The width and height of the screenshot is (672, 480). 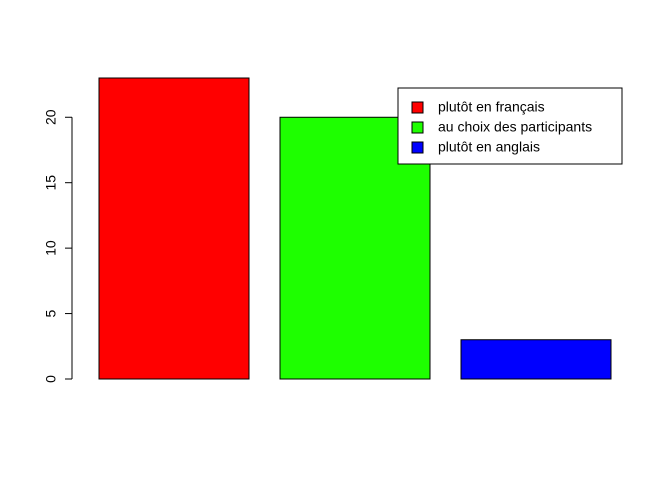 I want to click on y-axis: 0 5 10 15 20, so click(x=58, y=246).